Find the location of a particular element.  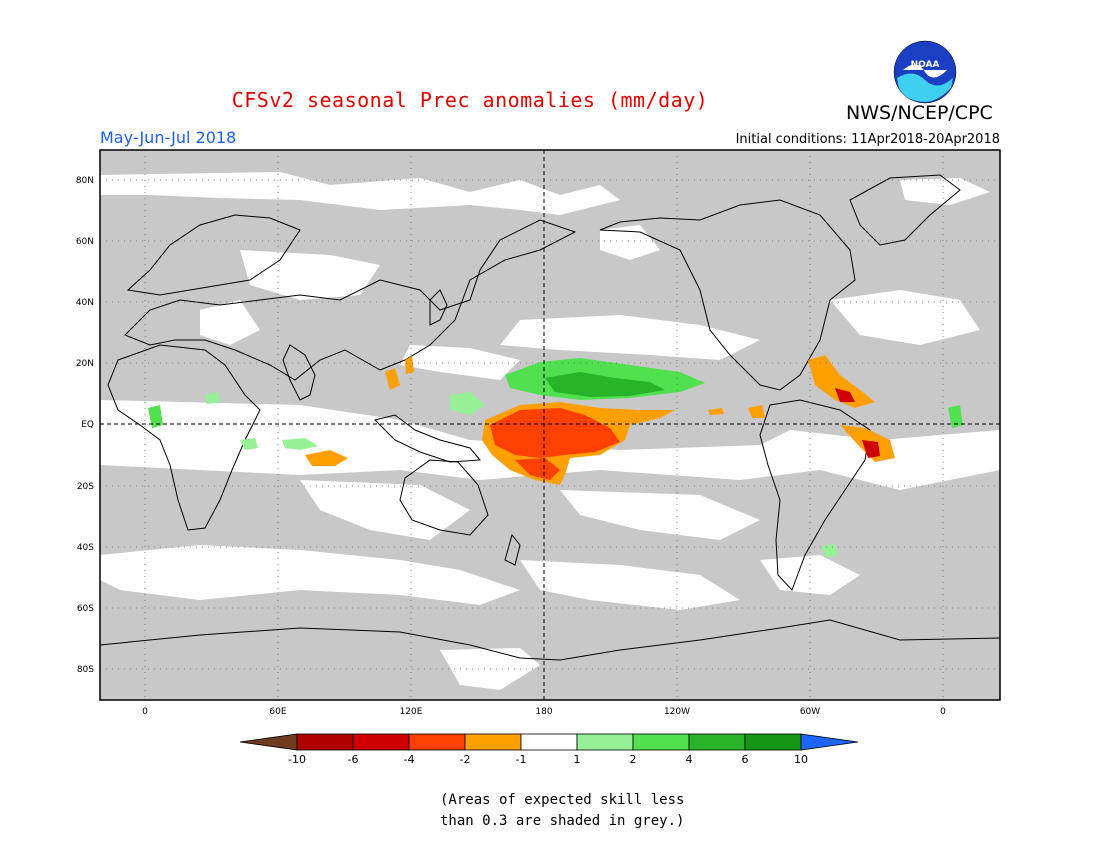

noaa-logo-icon: NOAA is located at coordinates (925, 72).